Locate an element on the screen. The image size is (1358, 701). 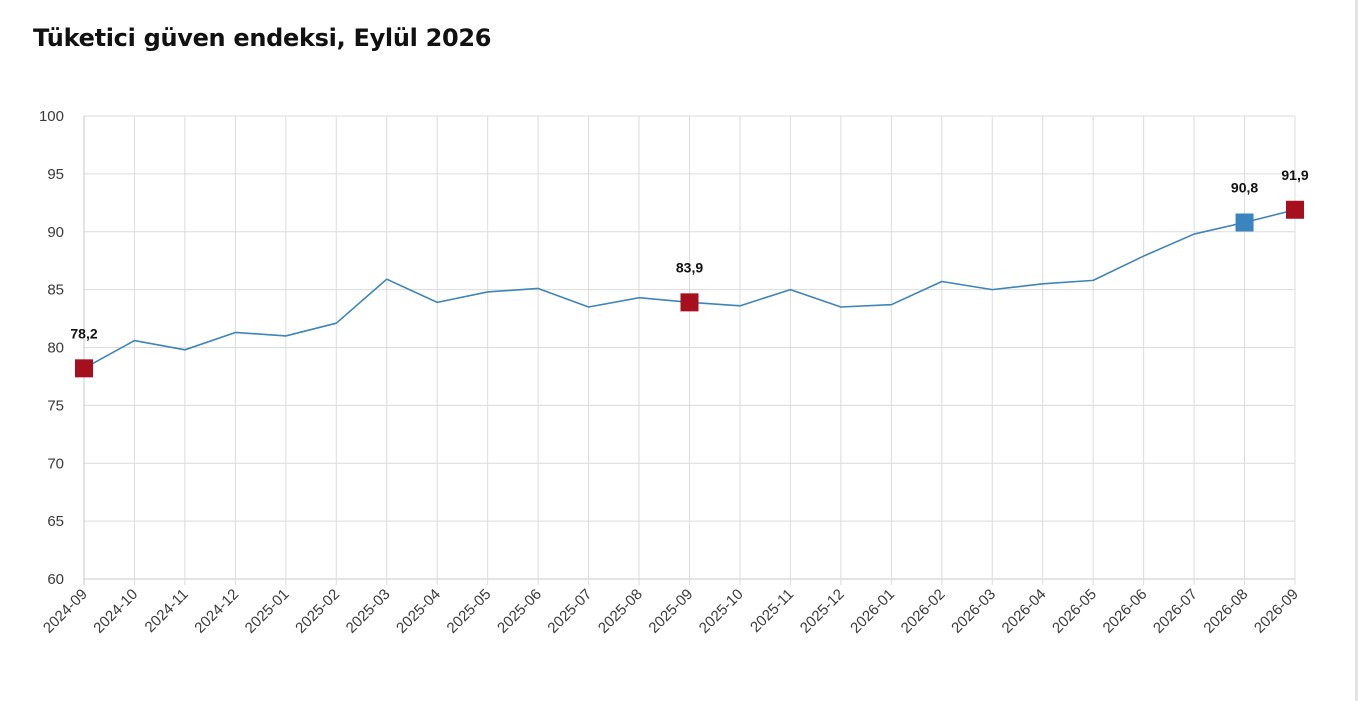
y-tick-label: 80 is located at coordinates (55, 348).